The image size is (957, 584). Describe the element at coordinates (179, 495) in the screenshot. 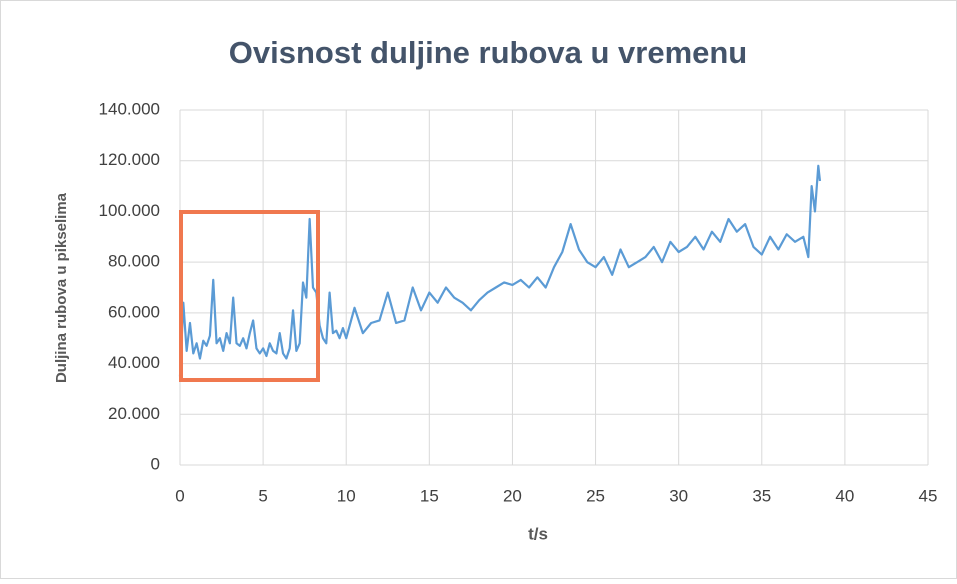

I see `x-tick-label: 0` at that location.